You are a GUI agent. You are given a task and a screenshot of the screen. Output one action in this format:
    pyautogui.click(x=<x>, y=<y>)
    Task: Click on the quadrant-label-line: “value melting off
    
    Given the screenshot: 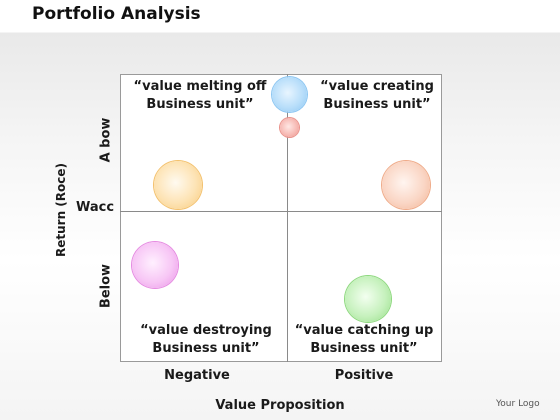 What is the action you would take?
    pyautogui.click(x=200, y=86)
    